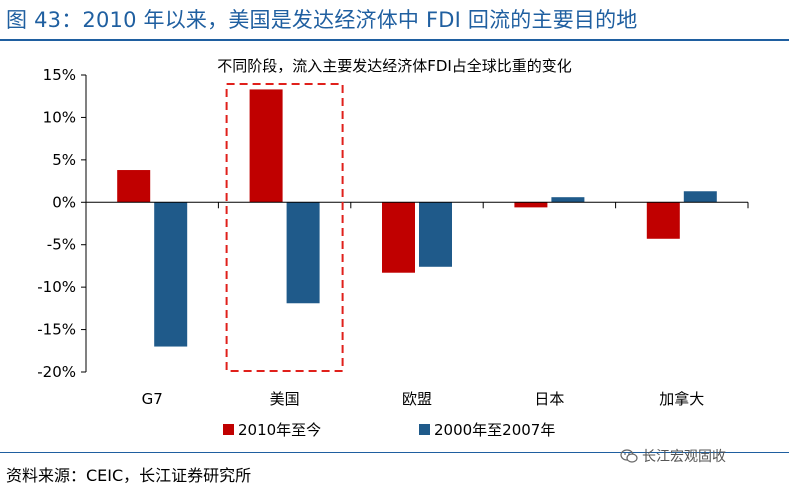 This screenshot has height=491, width=789. What do you see at coordinates (64, 202) in the screenshot?
I see `y-tick-label: 0%` at bounding box center [64, 202].